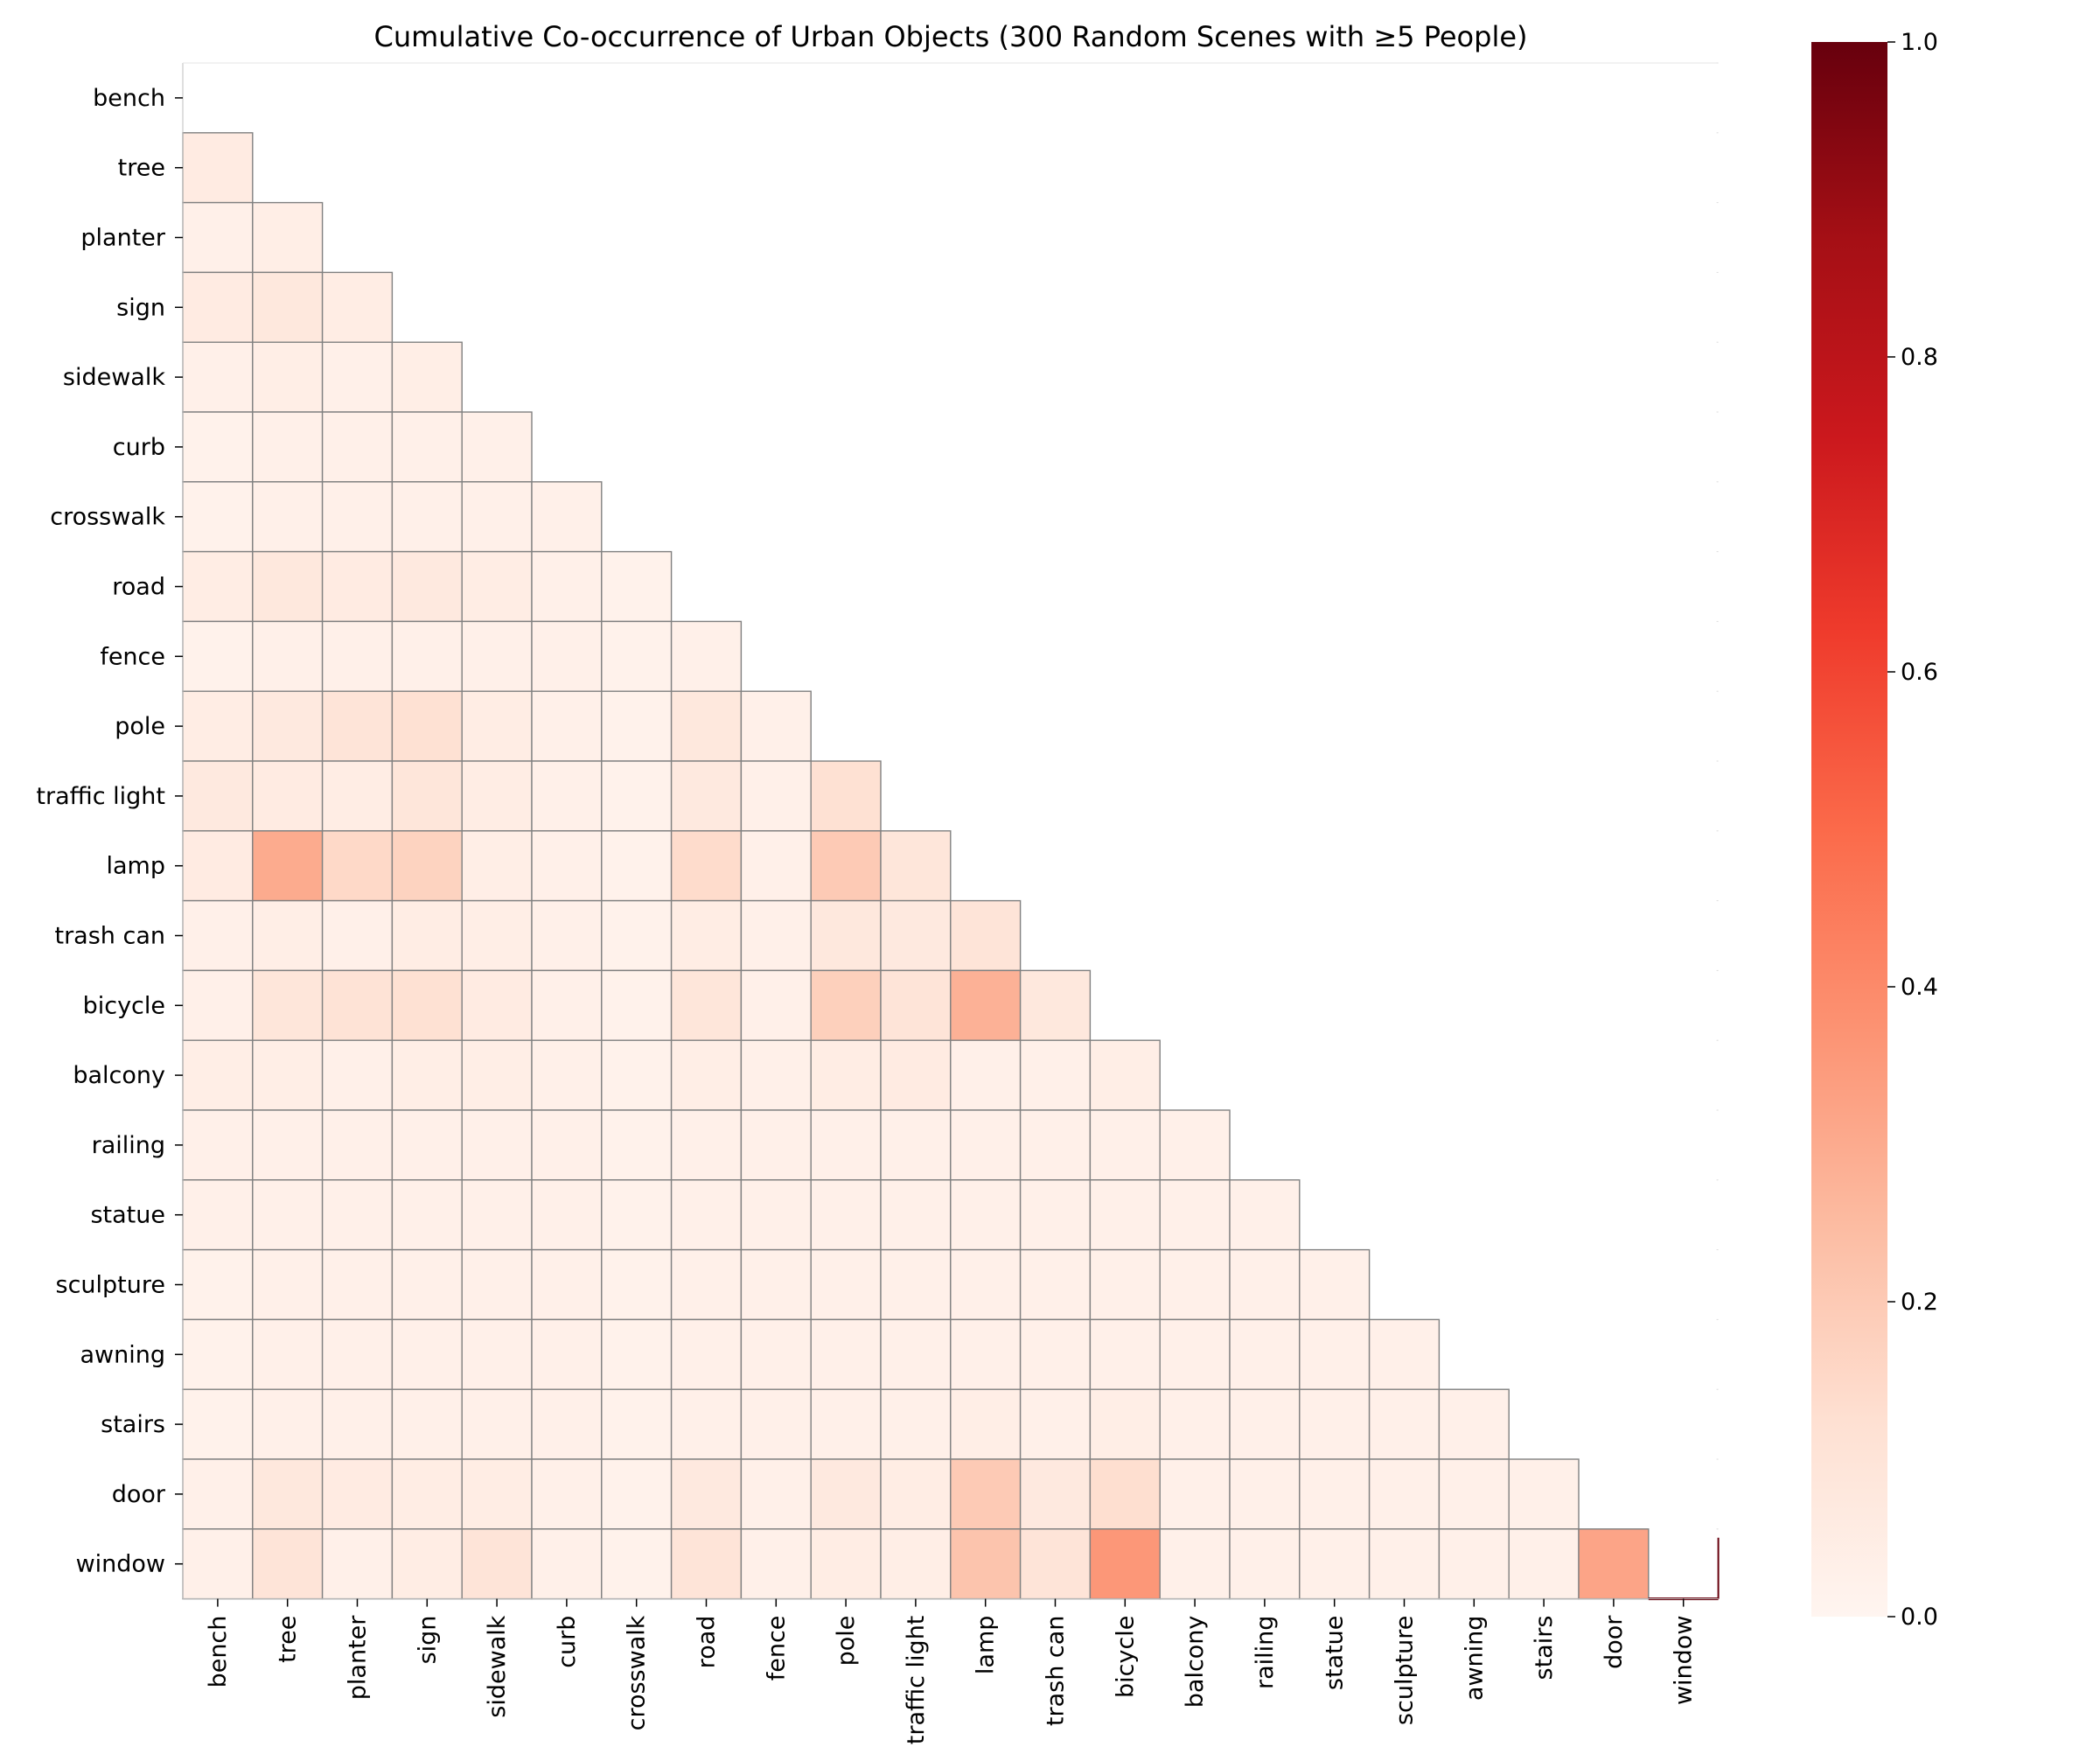 The width and height of the screenshot is (2100, 1754). I want to click on x-tick-label: sidewalk, so click(497, 1666).